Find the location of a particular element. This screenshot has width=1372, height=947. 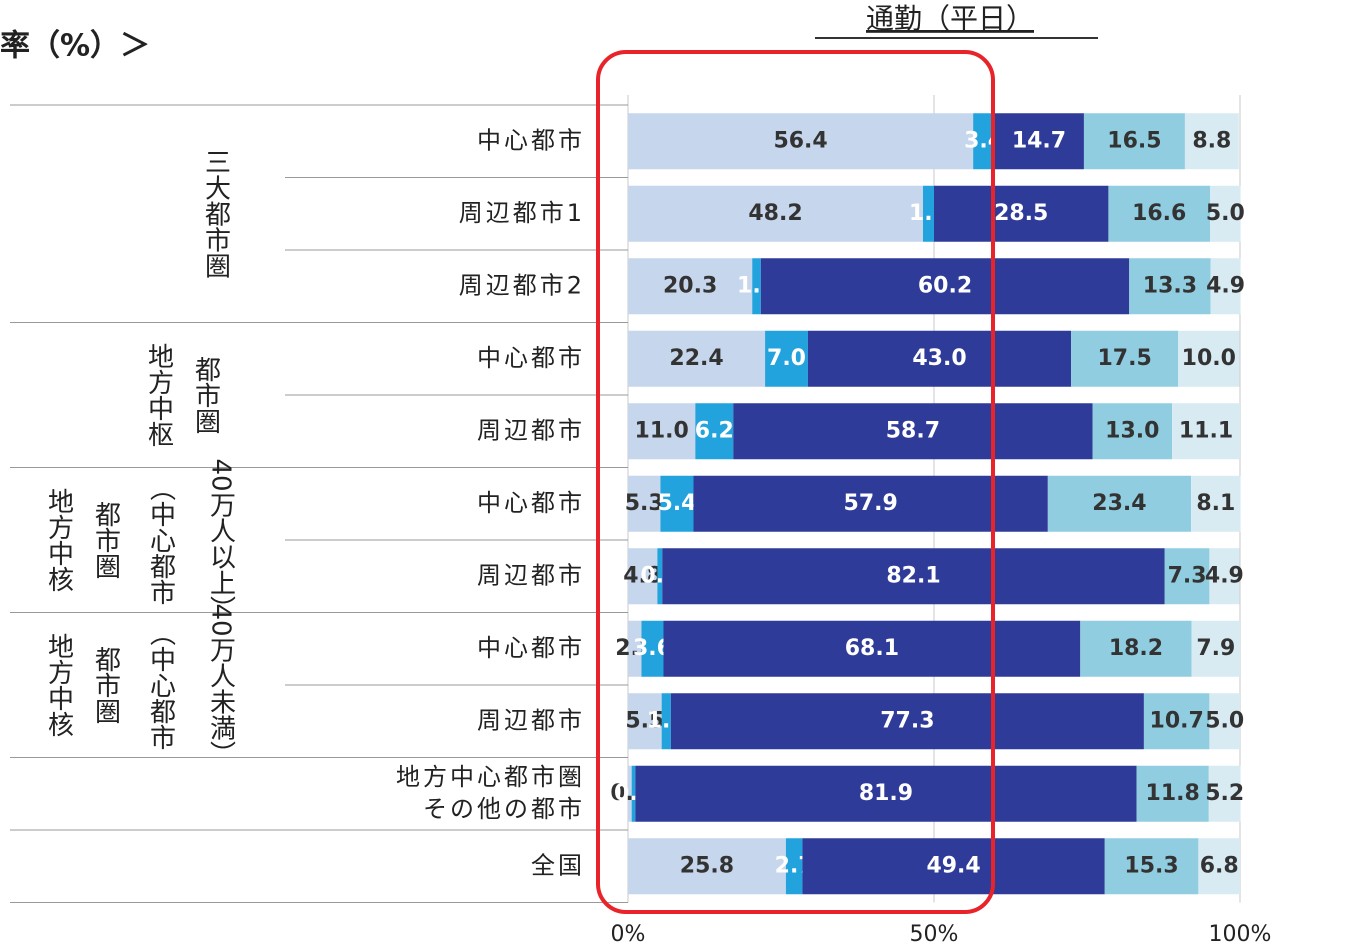

y-tick-label: 全国 is located at coordinates (558, 865).